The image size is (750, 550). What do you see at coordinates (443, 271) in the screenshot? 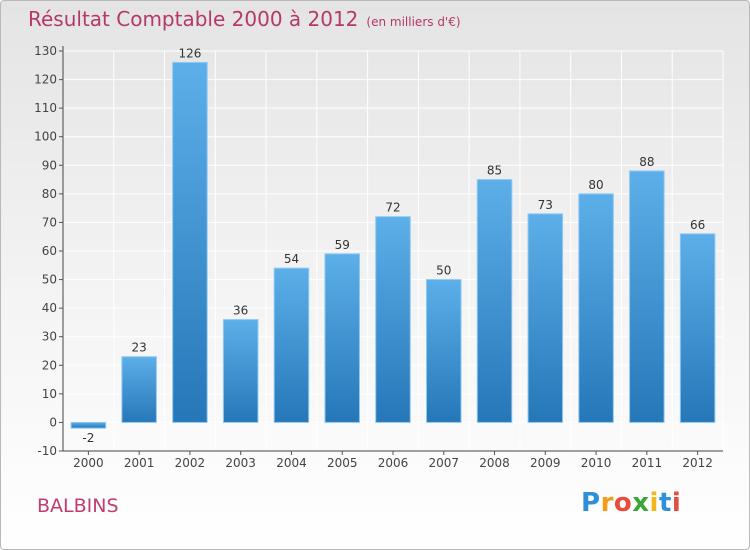
I see `data-label: 50` at bounding box center [443, 271].